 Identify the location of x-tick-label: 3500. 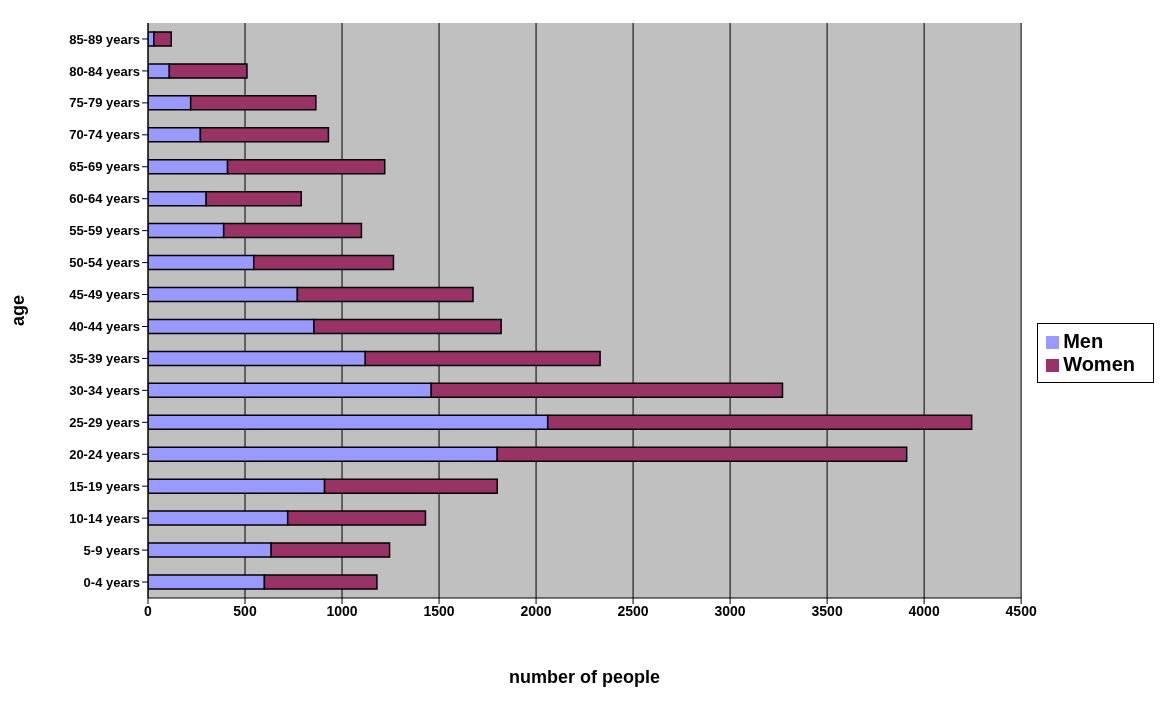
(827, 610).